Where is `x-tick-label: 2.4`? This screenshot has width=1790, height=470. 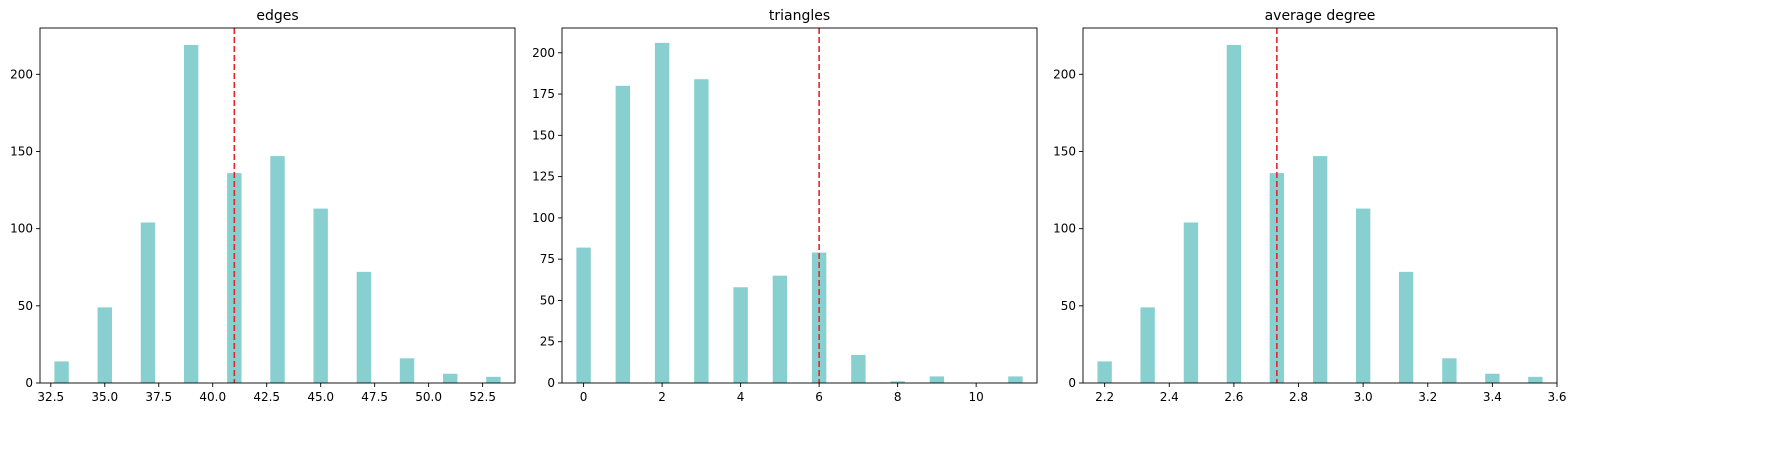
x-tick-label: 2.4 is located at coordinates (1169, 397).